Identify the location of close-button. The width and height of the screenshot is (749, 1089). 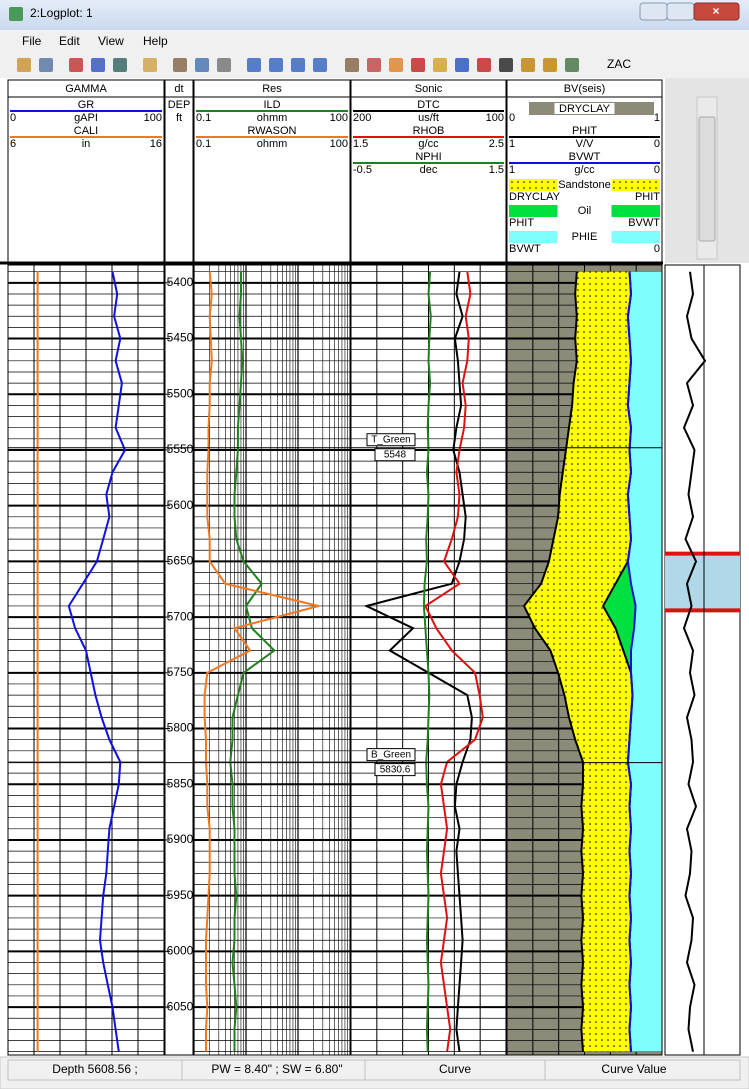
(716, 11).